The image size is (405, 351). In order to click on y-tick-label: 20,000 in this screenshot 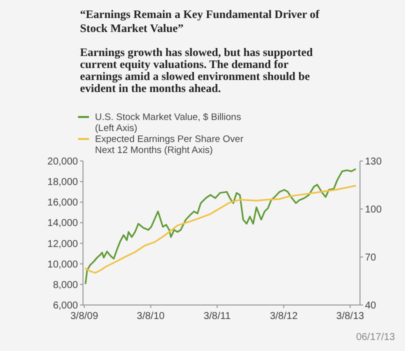, I will do `click(62, 162)`.